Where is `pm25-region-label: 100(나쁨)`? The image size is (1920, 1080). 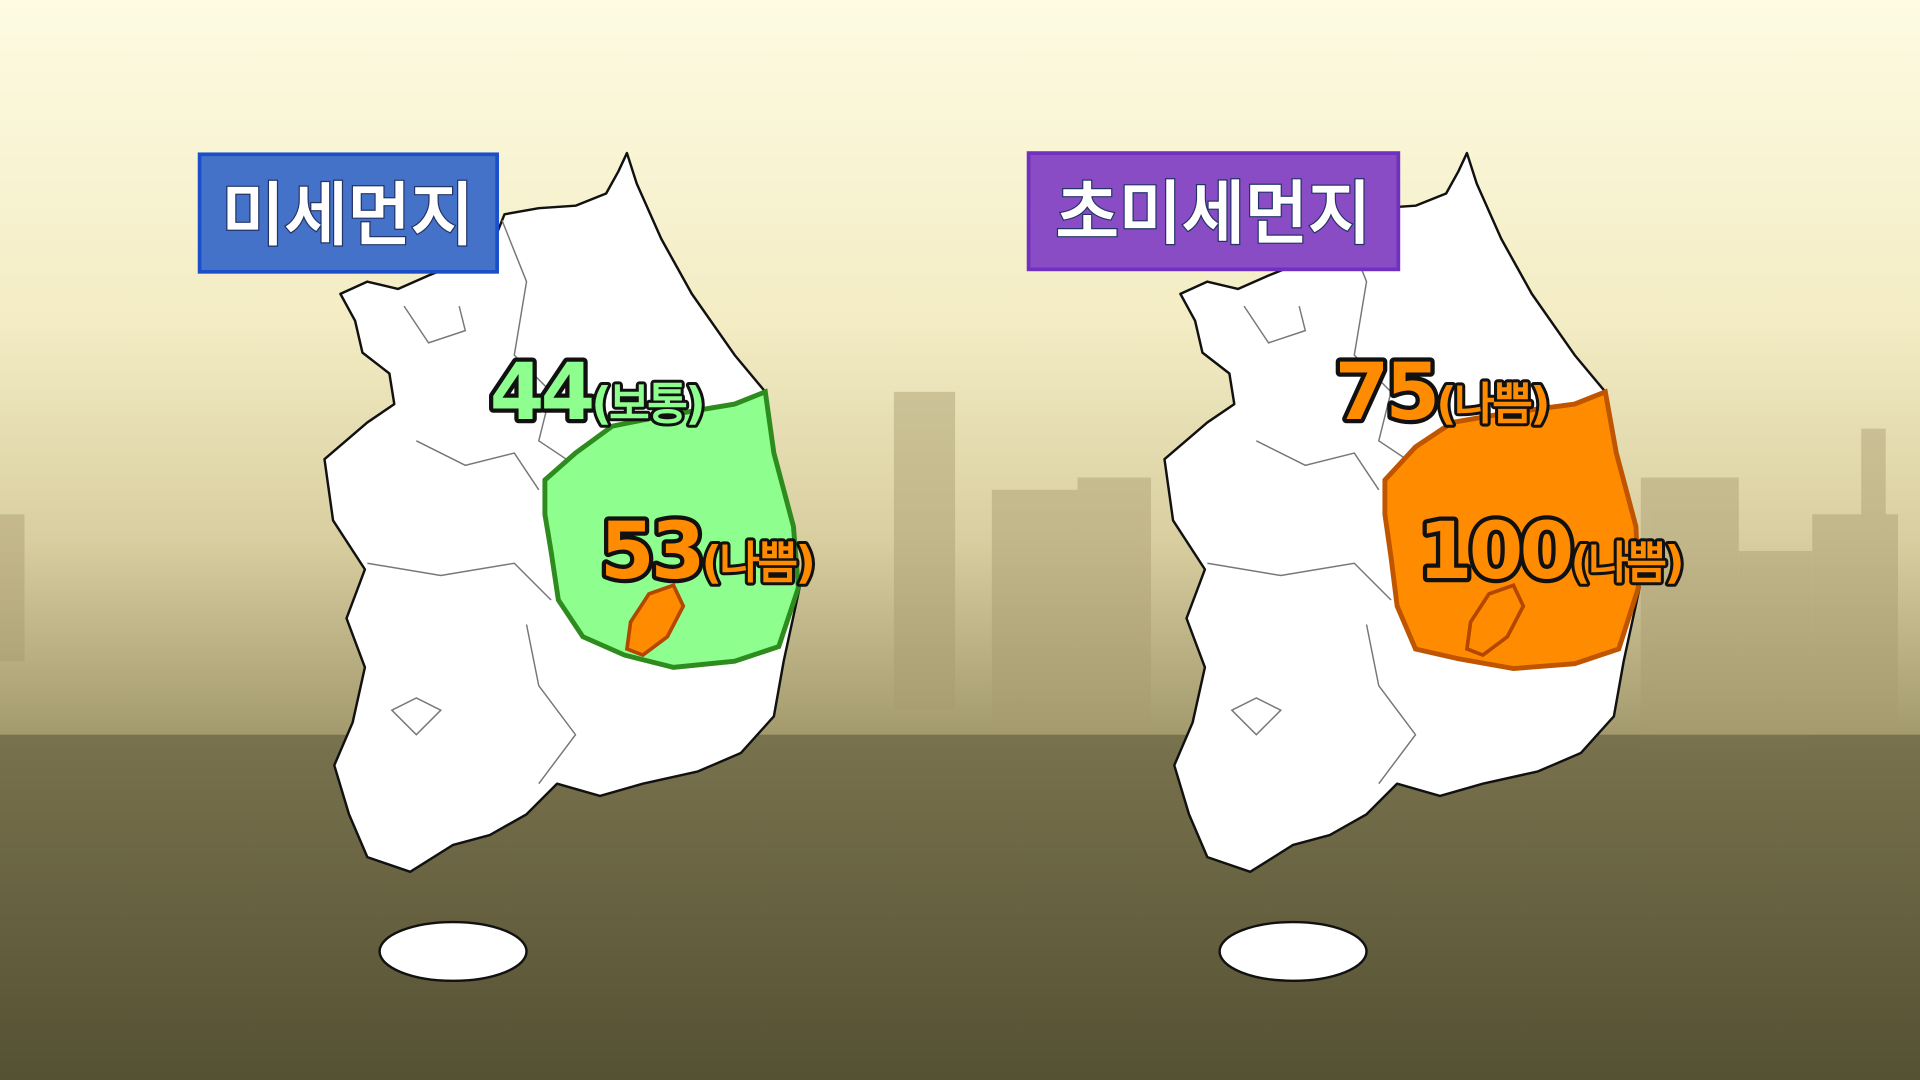 pm25-region-label: 100(나쁨) is located at coordinates (1550, 551).